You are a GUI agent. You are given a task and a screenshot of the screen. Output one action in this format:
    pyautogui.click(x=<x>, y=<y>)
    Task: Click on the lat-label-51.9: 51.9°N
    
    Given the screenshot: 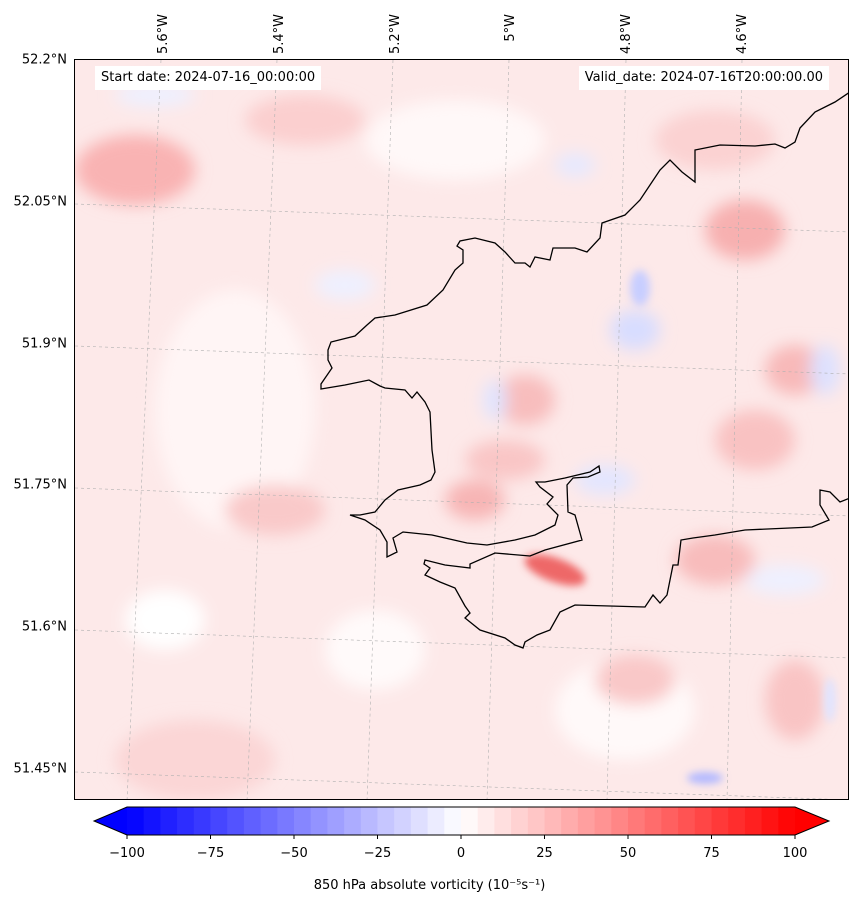 What is the action you would take?
    pyautogui.click(x=44, y=344)
    